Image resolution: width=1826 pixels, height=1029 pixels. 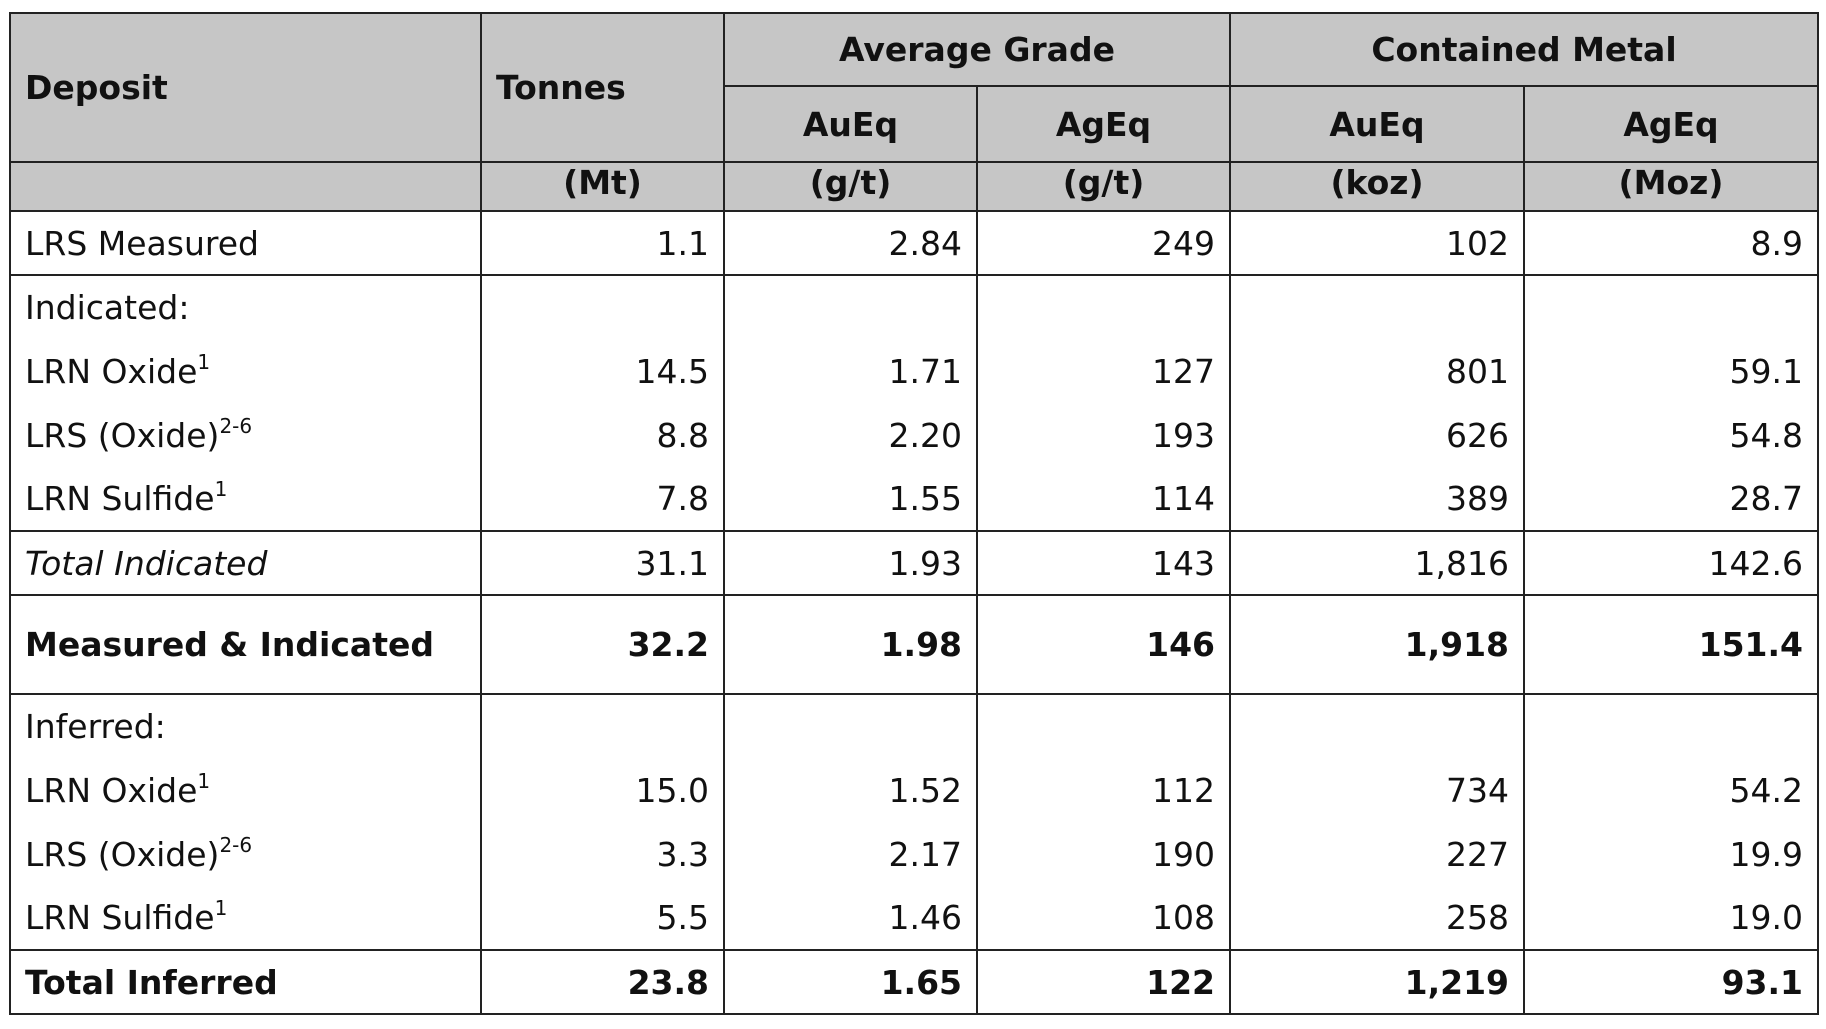 What do you see at coordinates (850, 644) in the screenshot?
I see `value-cell: 1.98` at bounding box center [850, 644].